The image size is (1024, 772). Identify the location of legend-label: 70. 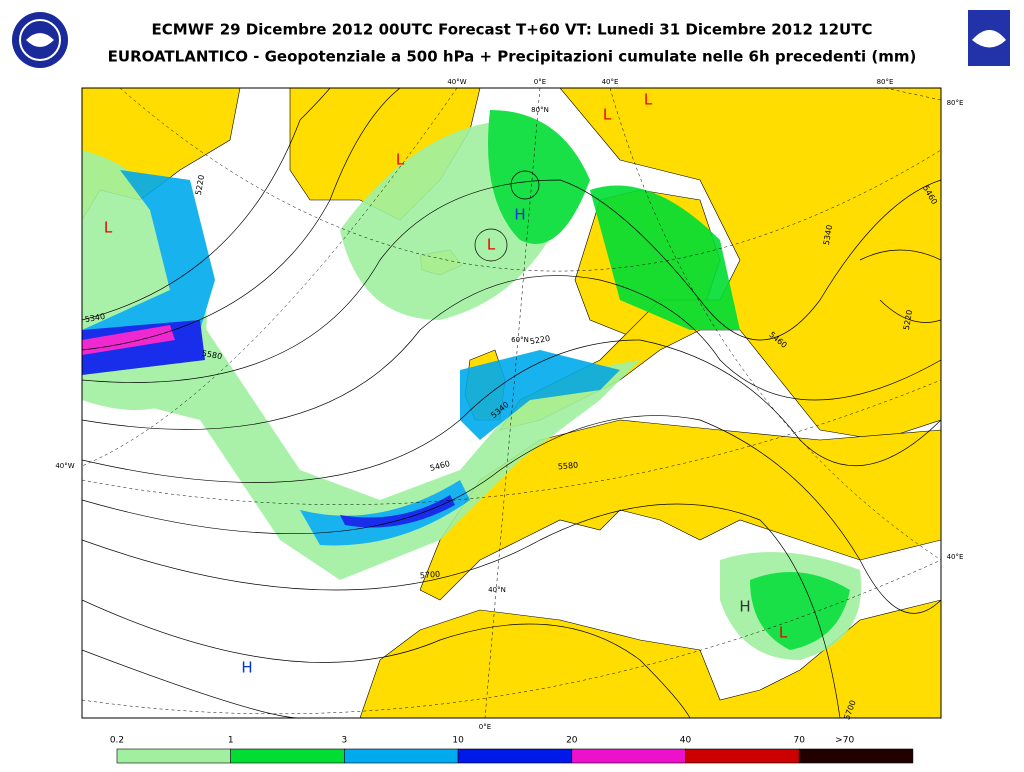
(799, 741).